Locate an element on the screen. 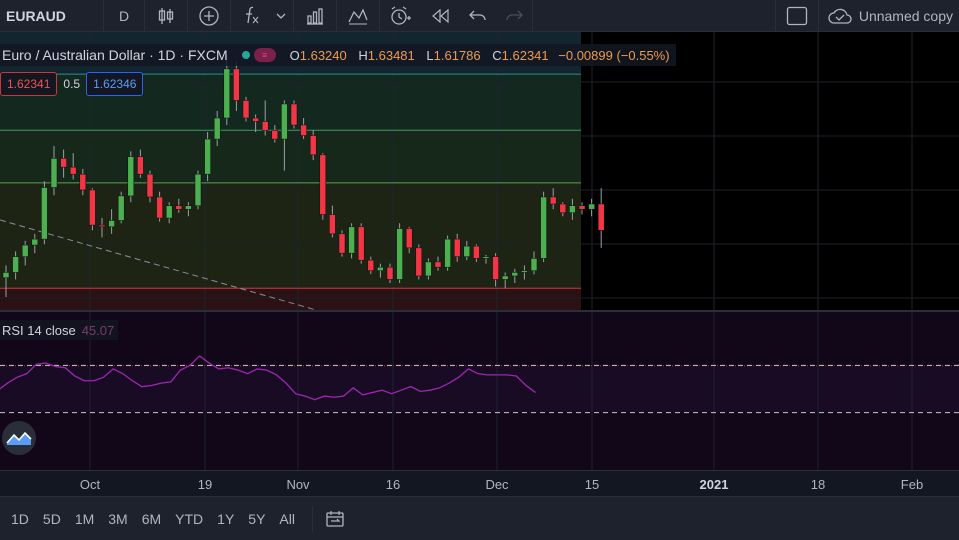  rsi-title: RSI 14 close is located at coordinates (39, 330).